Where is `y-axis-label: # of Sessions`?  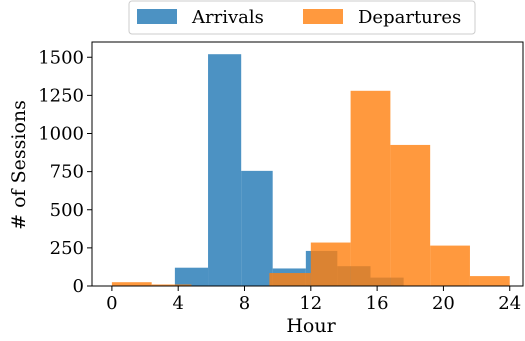 y-axis-label: # of Sessions is located at coordinates (19, 165).